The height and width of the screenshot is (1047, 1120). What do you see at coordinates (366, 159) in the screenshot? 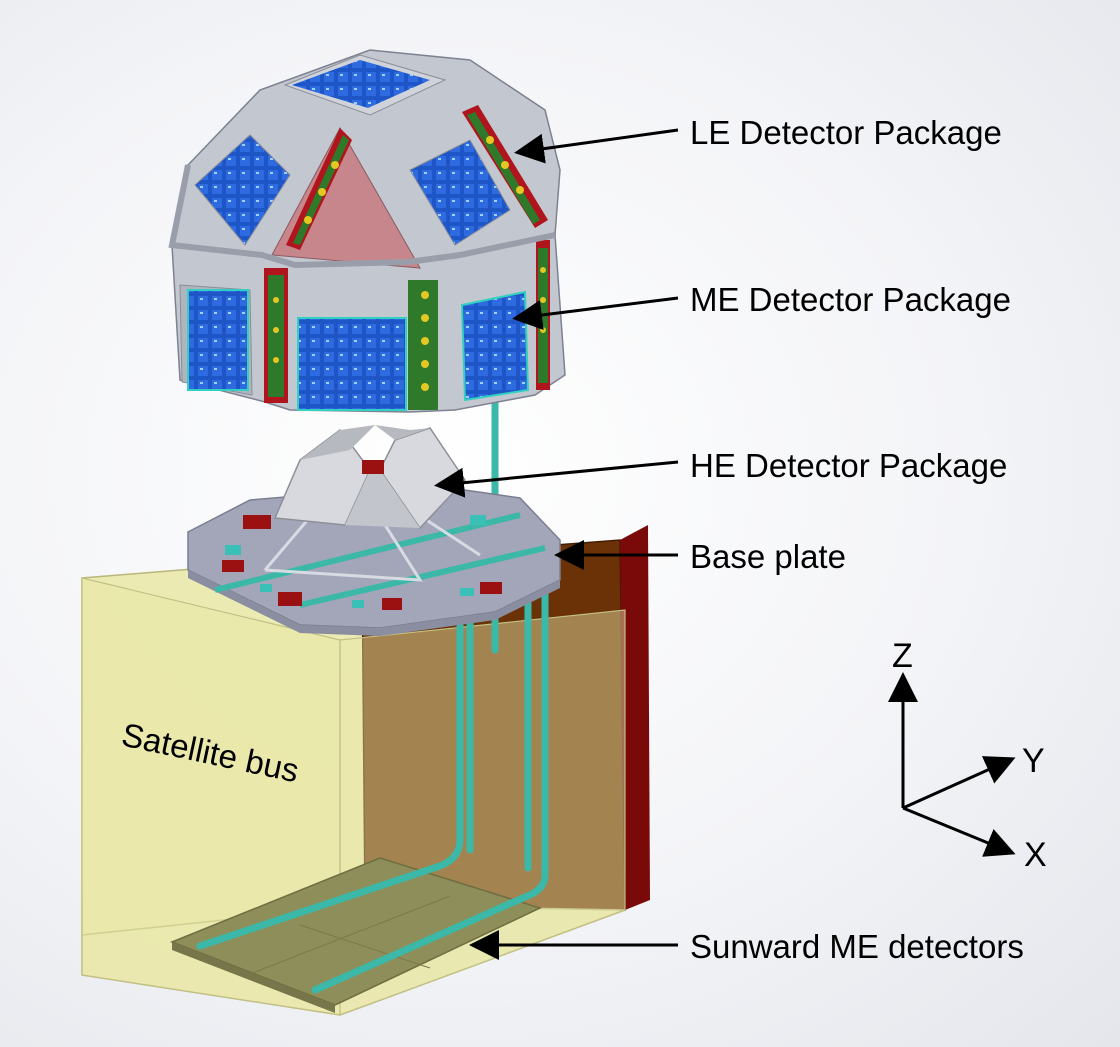
I see `le-detector-package` at bounding box center [366, 159].